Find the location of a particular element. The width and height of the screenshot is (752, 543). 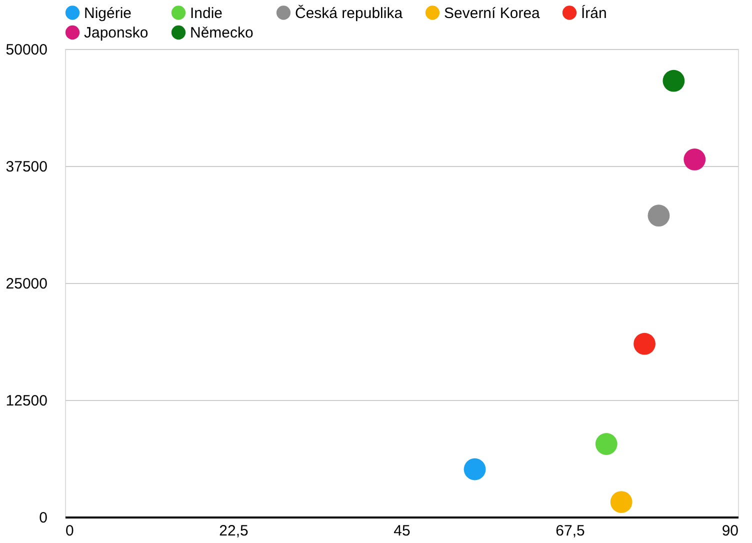

x-tick-label: 0 is located at coordinates (70, 531).